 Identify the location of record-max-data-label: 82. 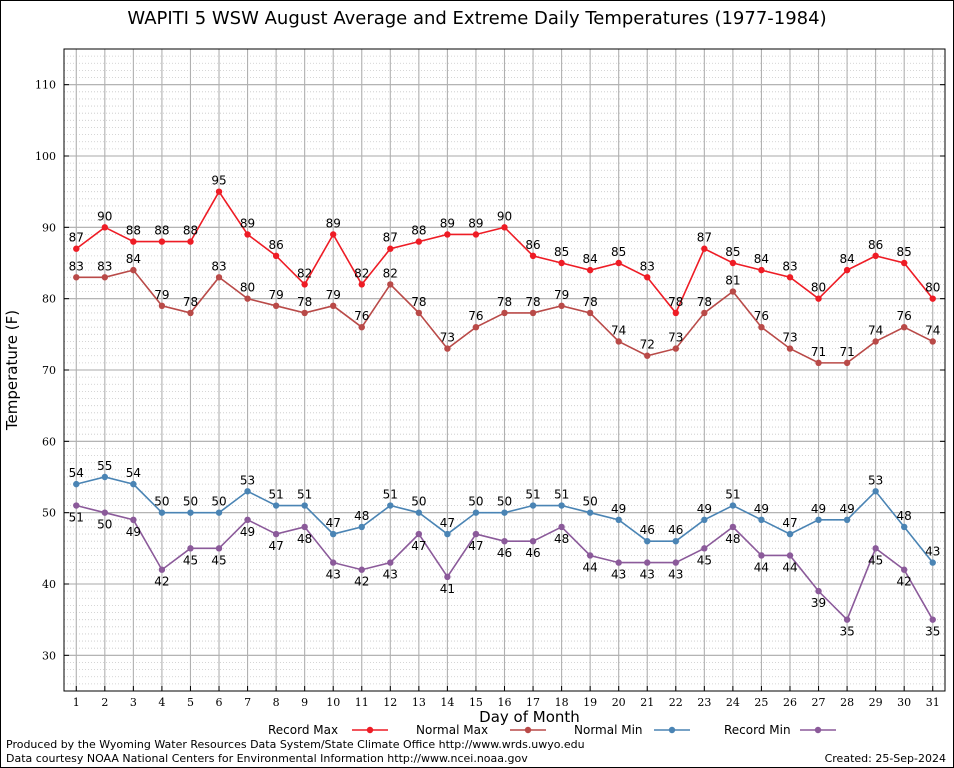
(304, 273).